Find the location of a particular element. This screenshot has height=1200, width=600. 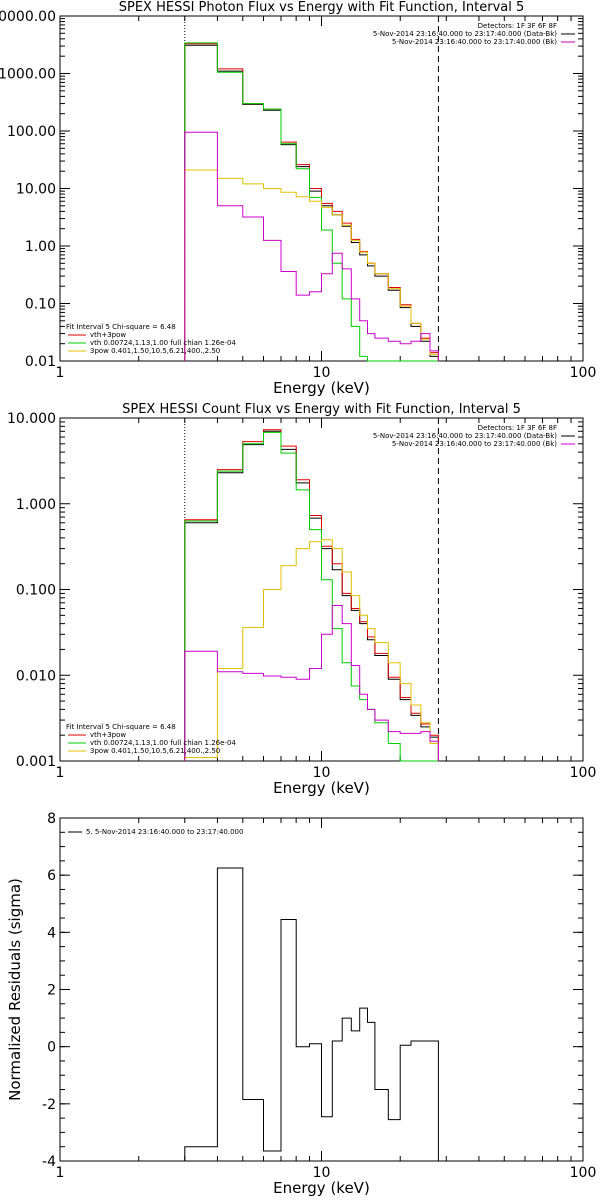

y-tick-label: 100.00 is located at coordinates (31, 132).